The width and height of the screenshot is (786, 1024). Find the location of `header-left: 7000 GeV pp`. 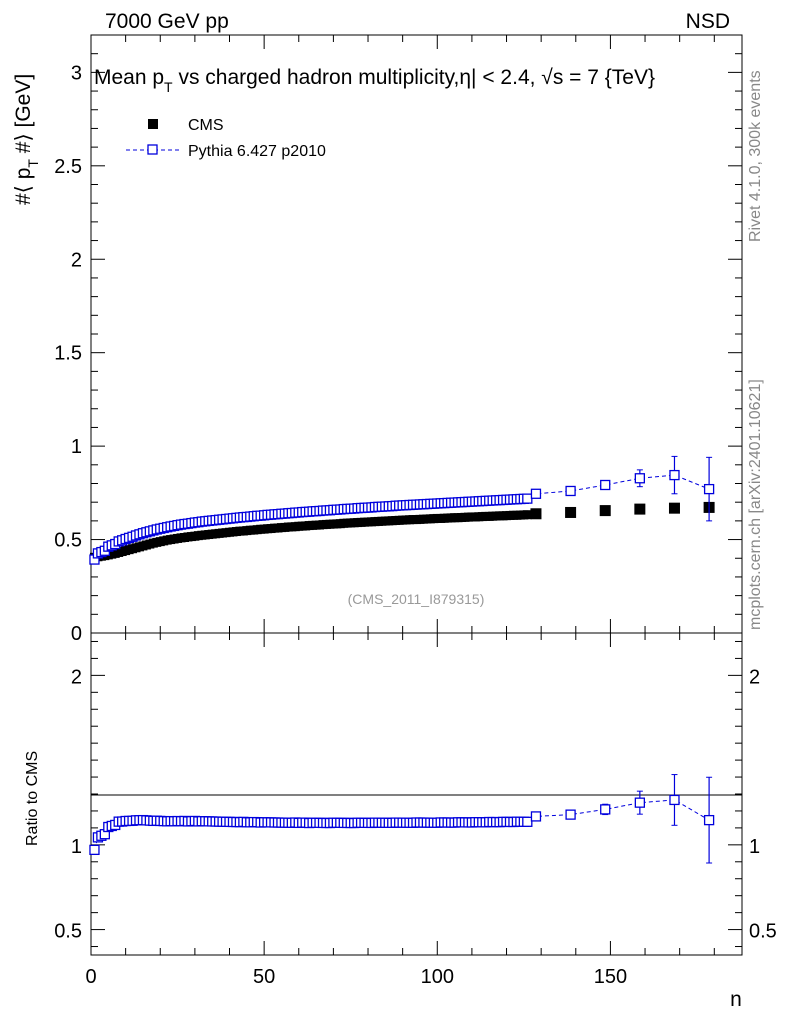

header-left: 7000 GeV pp is located at coordinates (167, 21).